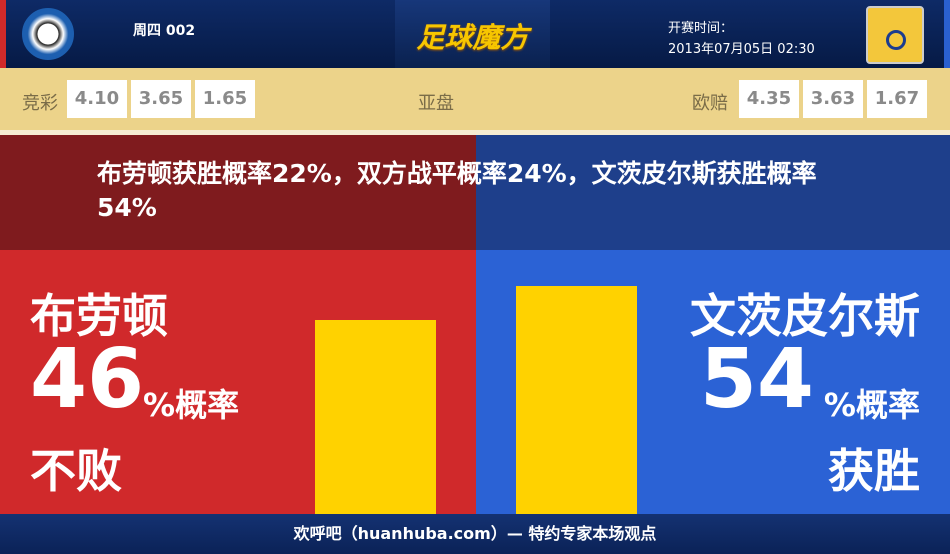  What do you see at coordinates (40, 103) in the screenshot?
I see `jingcai-label: 竞彩` at bounding box center [40, 103].